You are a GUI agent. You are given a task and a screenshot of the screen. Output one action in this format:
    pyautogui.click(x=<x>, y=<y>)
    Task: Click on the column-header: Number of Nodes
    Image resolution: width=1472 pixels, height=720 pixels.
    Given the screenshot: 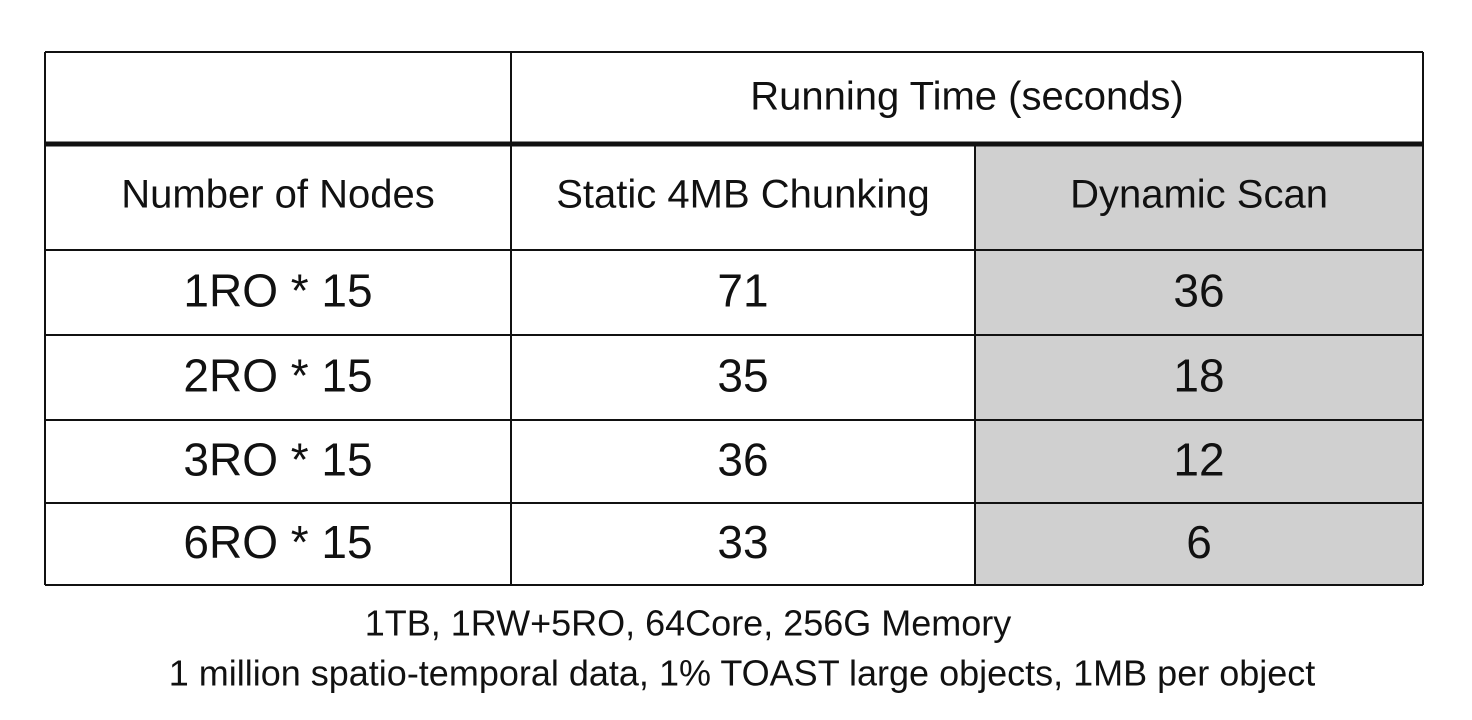 What is the action you would take?
    pyautogui.click(x=277, y=195)
    